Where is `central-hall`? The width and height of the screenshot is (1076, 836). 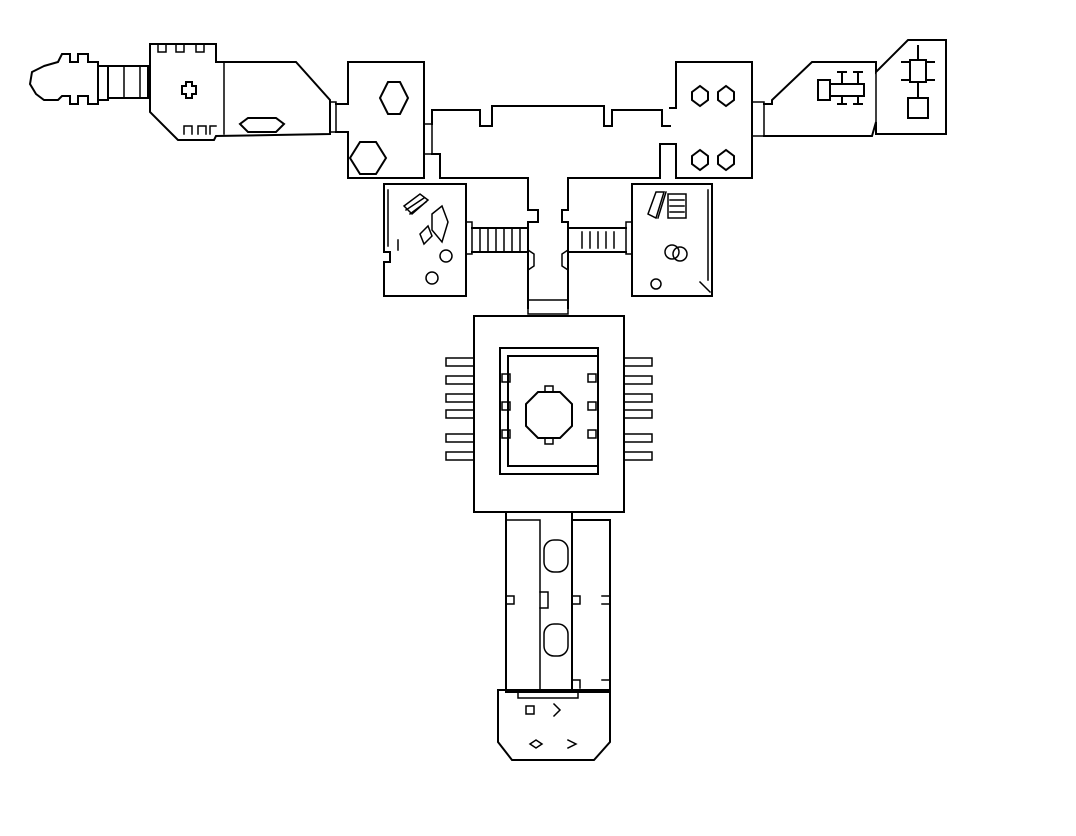 central-hall is located at coordinates (549, 414).